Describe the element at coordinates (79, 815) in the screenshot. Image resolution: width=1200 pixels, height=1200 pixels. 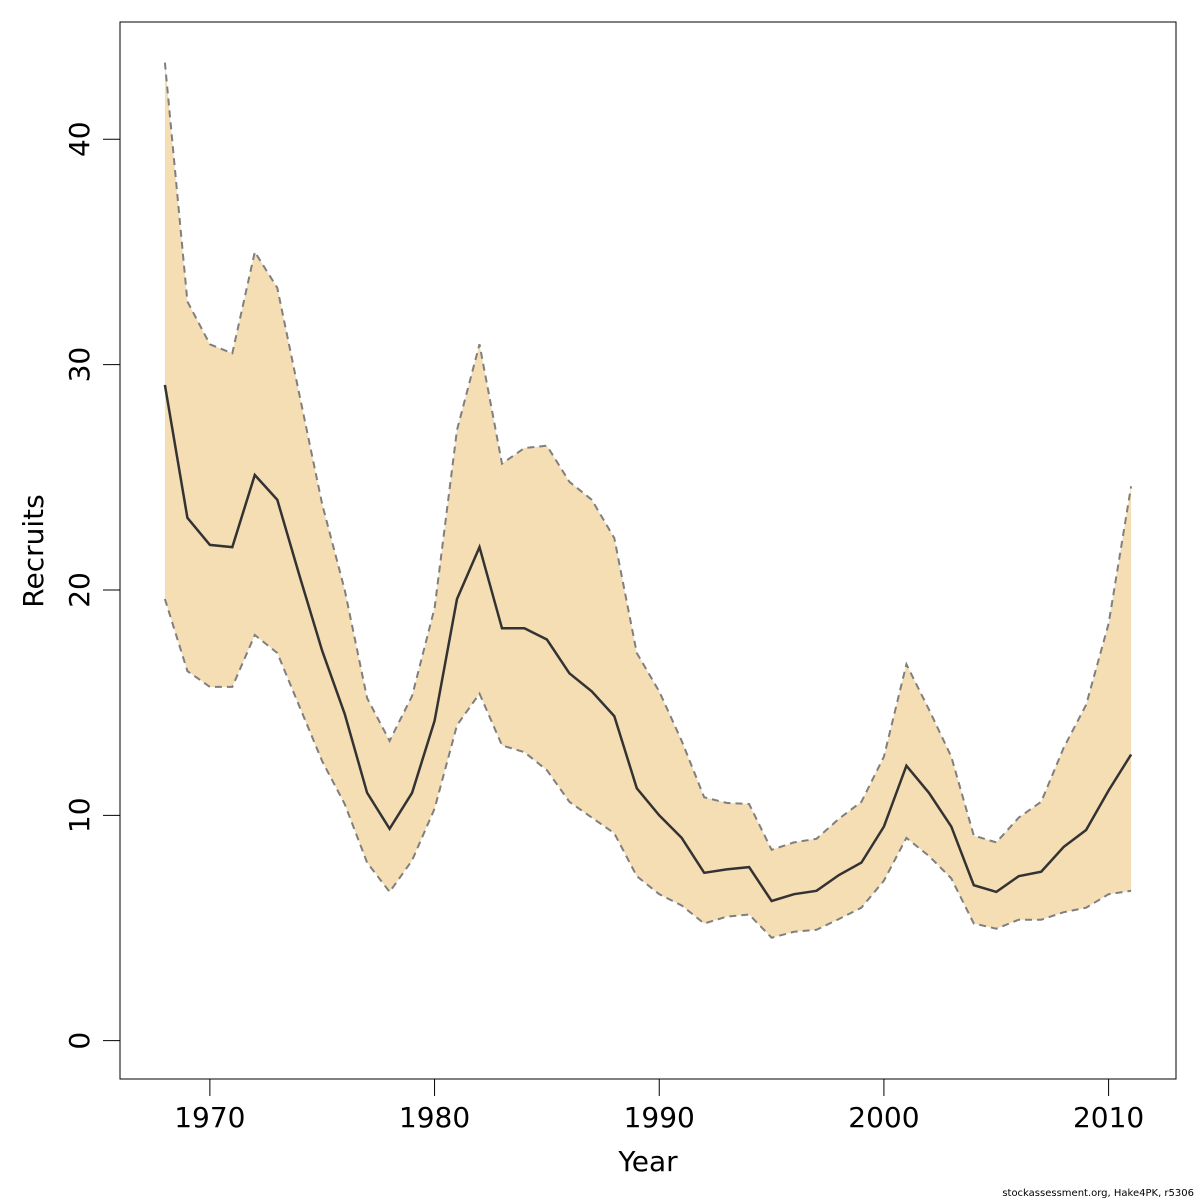
I see `y-tick-label: 10` at that location.